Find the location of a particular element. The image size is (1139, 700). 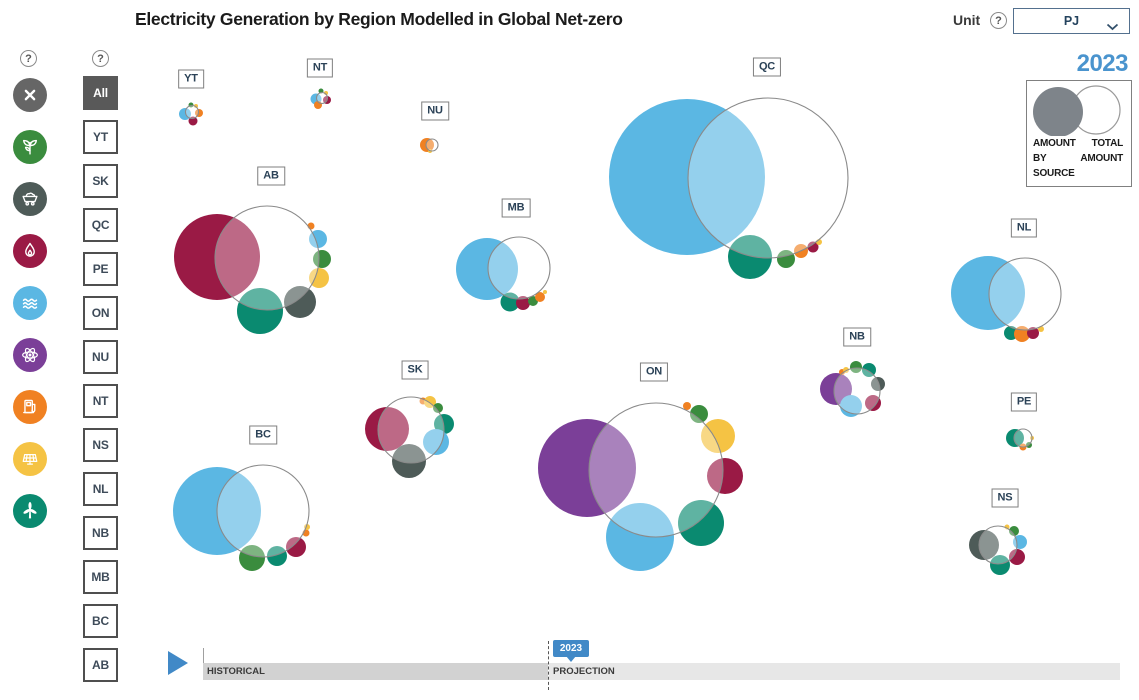

total-circle-qc is located at coordinates (768, 178).